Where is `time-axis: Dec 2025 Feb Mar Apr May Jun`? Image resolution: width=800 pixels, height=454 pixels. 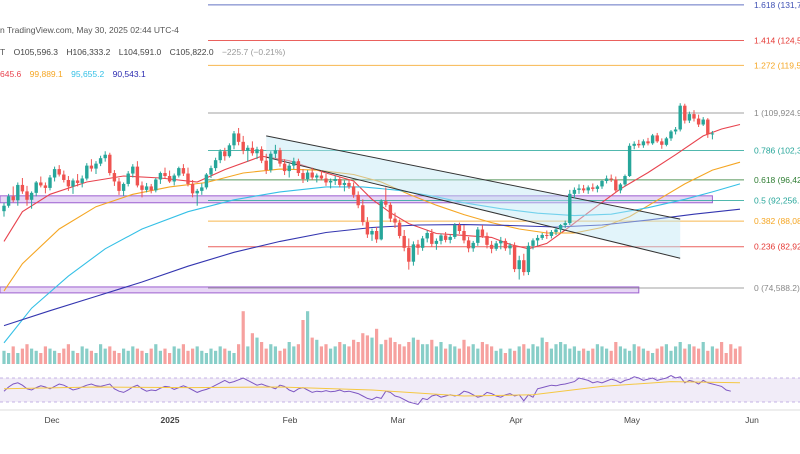
time-axis: Dec 2025 Feb Mar Apr May Jun is located at coordinates (400, 417).